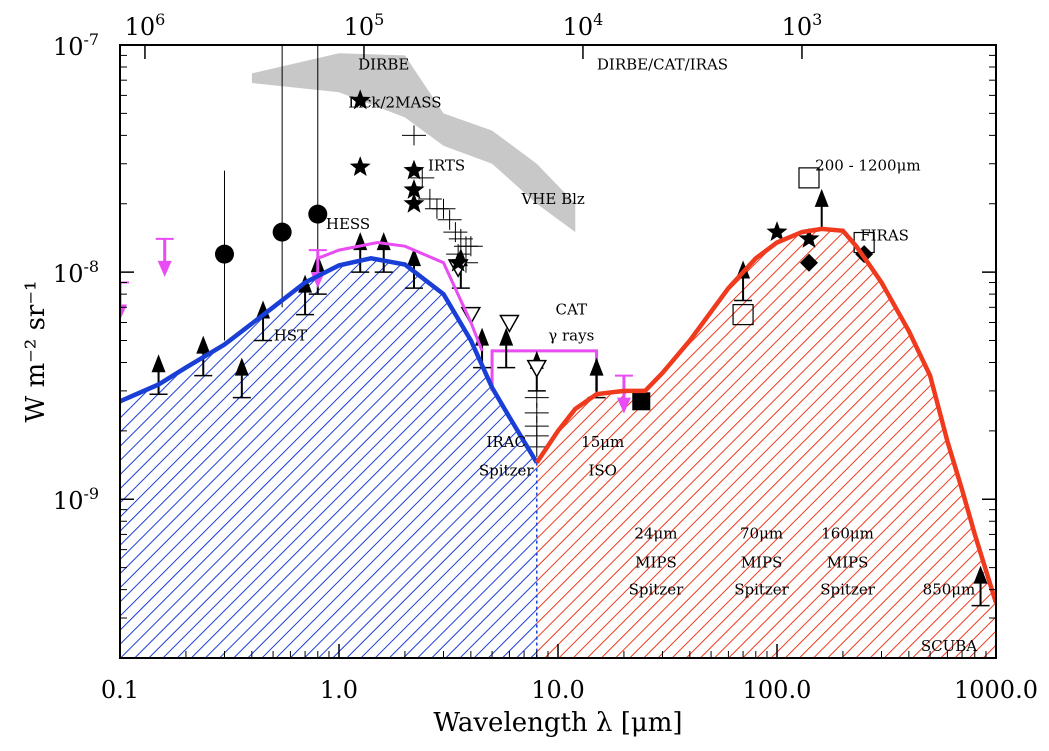 The height and width of the screenshot is (751, 1049). What do you see at coordinates (557, 723) in the screenshot?
I see `x-axis-title: Wavelength λ [μm]` at bounding box center [557, 723].